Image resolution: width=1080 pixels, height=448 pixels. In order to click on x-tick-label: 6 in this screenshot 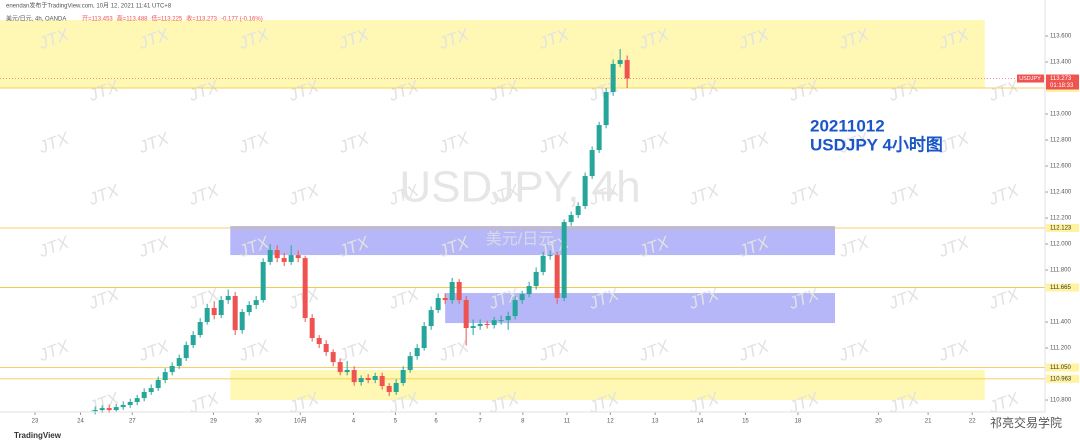, I will do `click(436, 422)`.